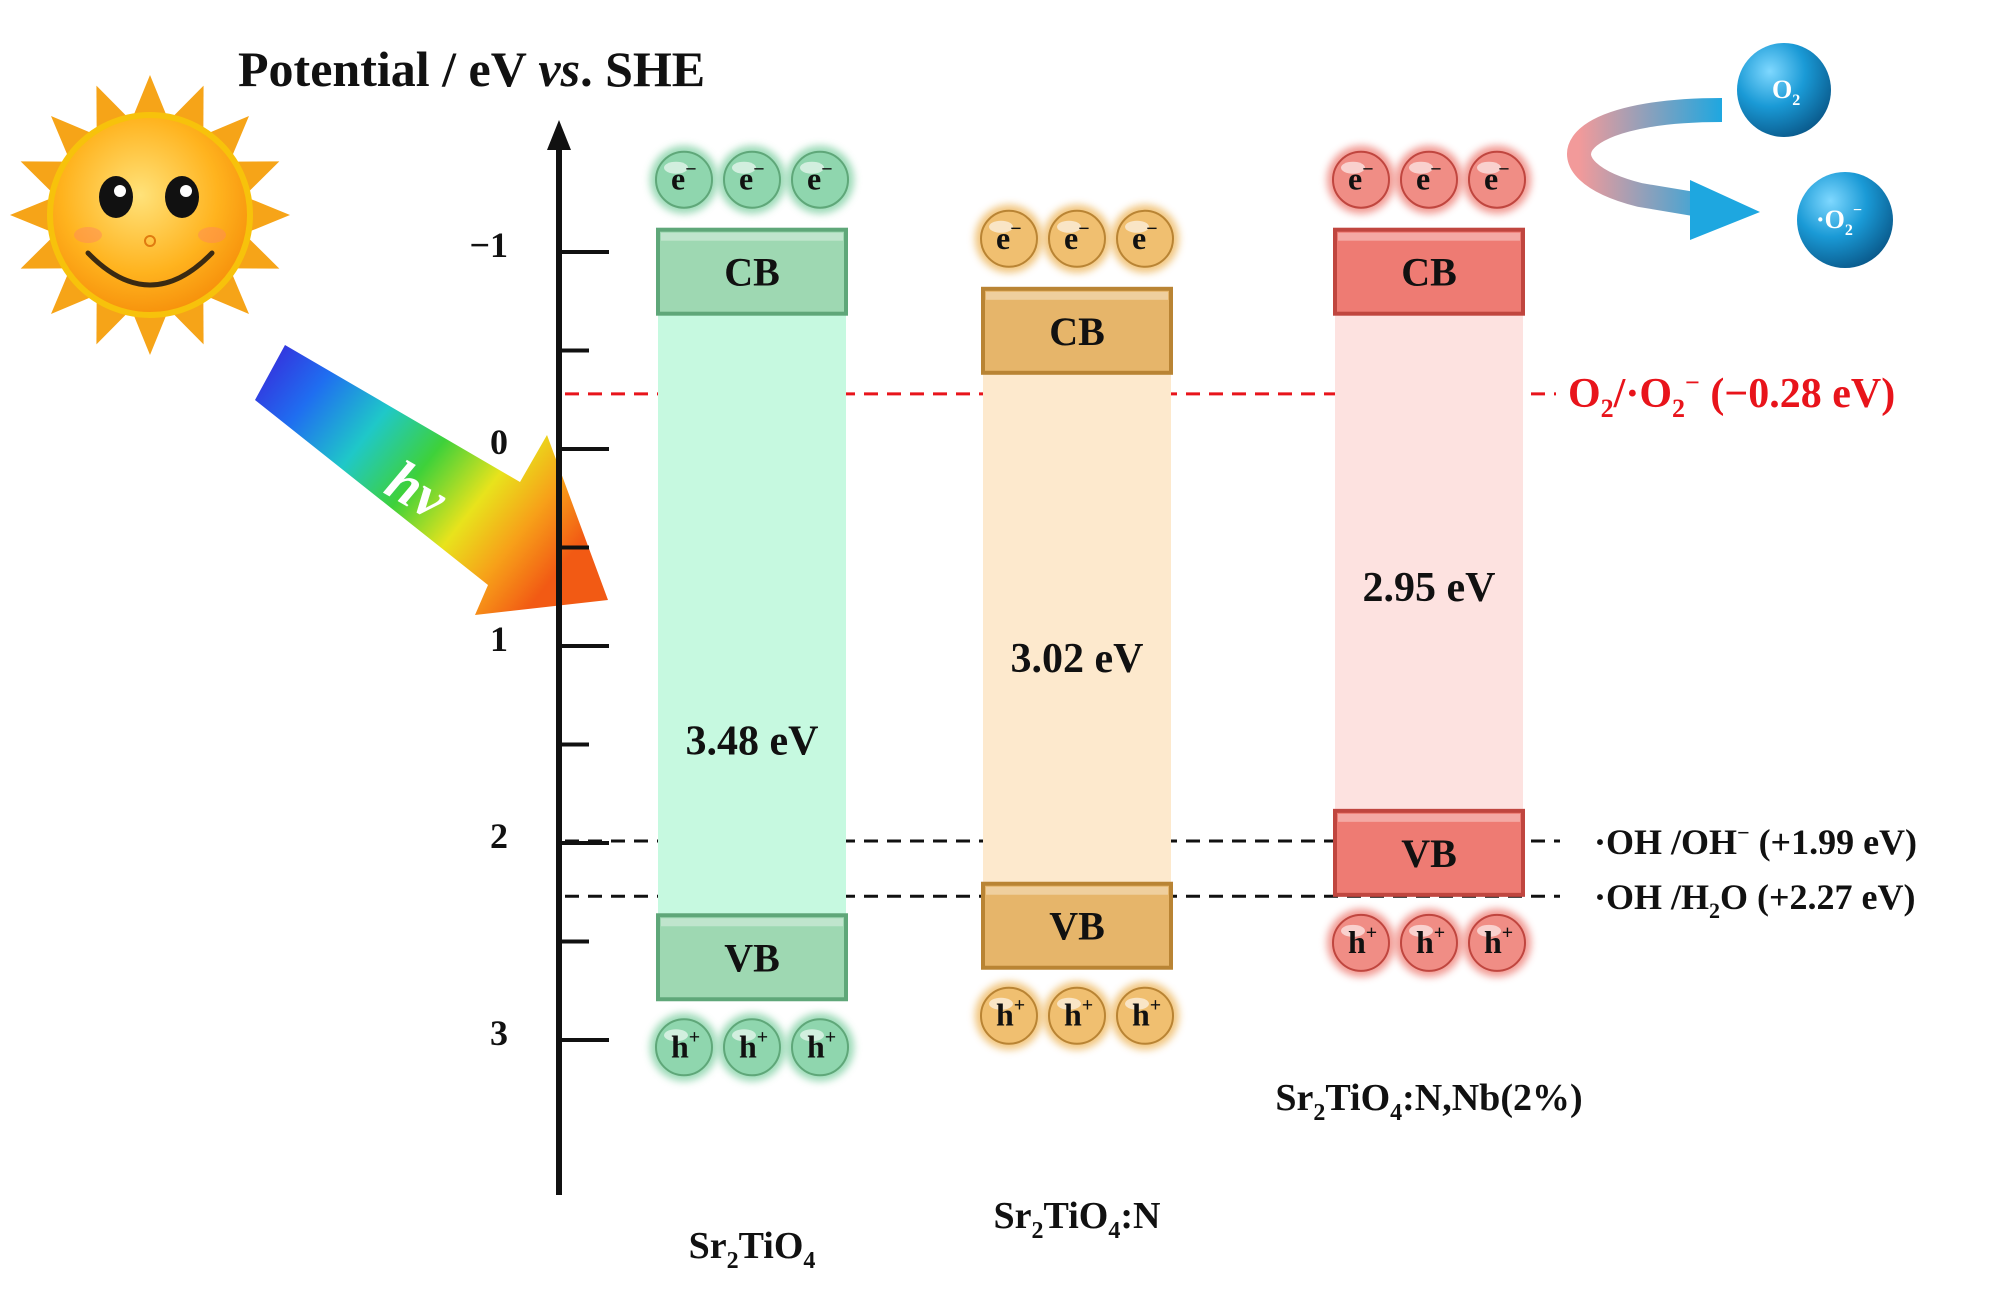 The height and width of the screenshot is (1295, 2004). Describe the element at coordinates (1429, 588) in the screenshot. I see `band-gap-label: 2.95 eV` at that location.